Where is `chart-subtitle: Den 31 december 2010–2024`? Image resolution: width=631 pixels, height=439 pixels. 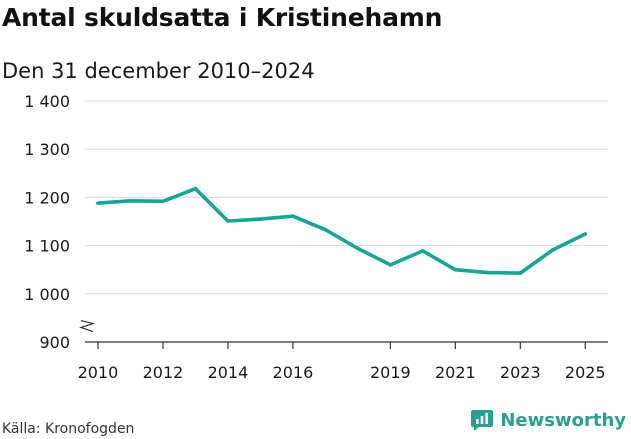
chart-subtitle: Den 31 december 2010–2024 is located at coordinates (158, 71).